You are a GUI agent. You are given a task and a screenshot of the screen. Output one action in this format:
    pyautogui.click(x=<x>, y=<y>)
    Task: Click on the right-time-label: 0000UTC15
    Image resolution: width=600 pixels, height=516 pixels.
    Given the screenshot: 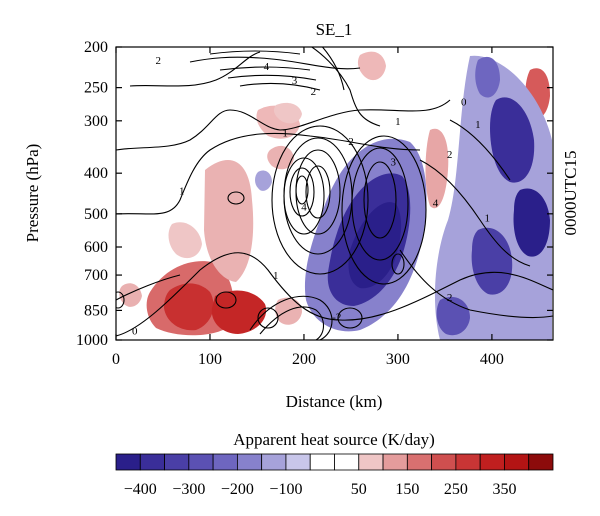 What is the action you would take?
    pyautogui.click(x=570, y=193)
    